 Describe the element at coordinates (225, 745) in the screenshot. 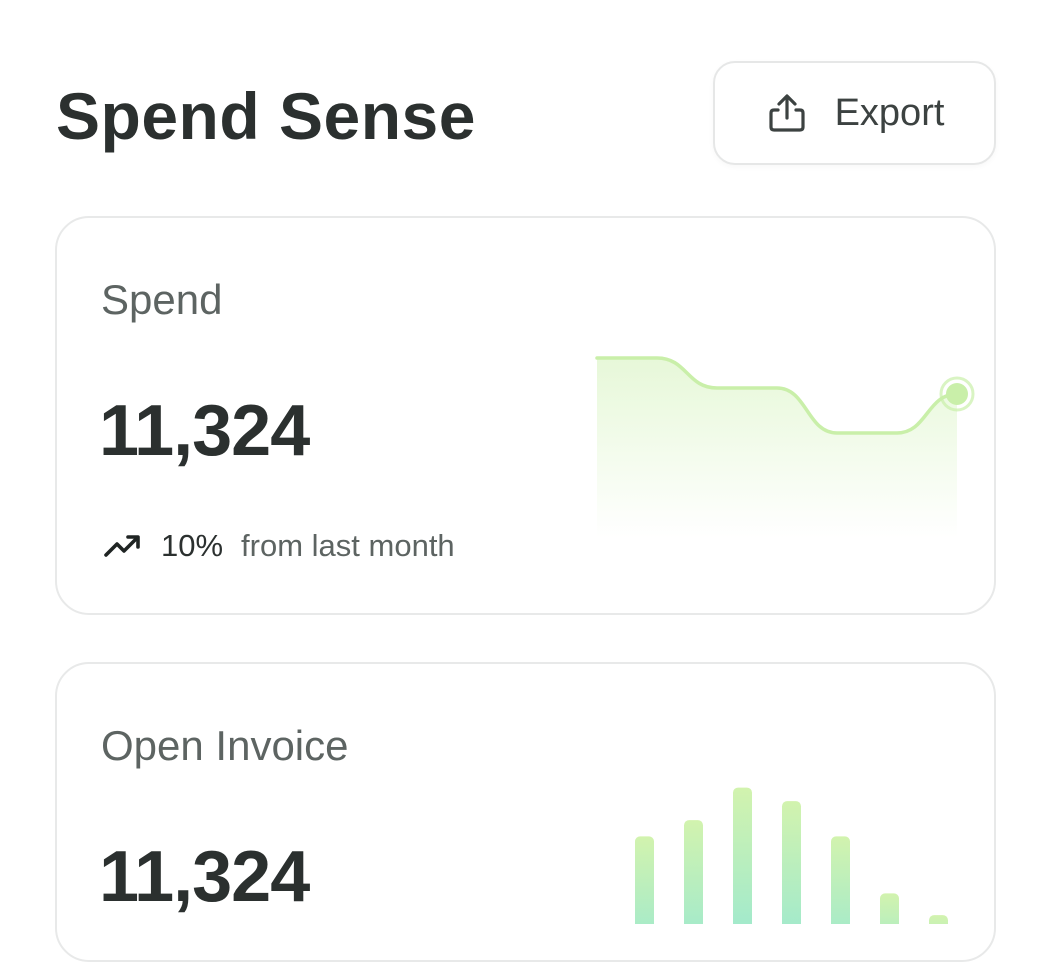

I see `invoice-card-title: Open Invoice` at that location.